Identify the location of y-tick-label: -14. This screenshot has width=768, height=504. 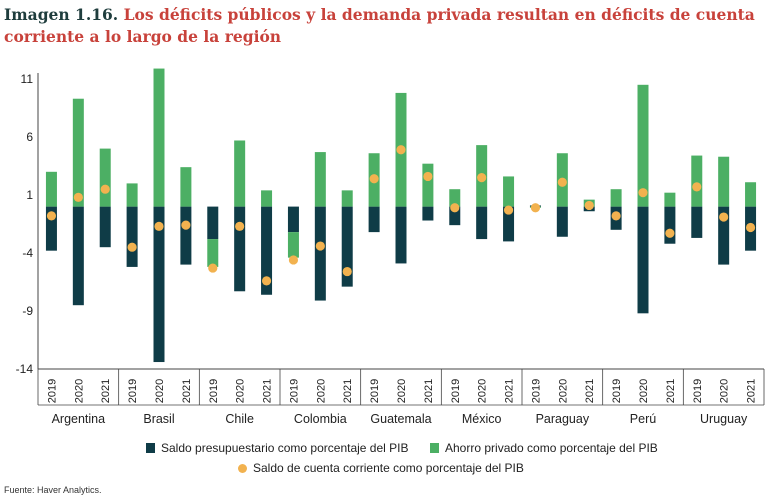
(25, 369).